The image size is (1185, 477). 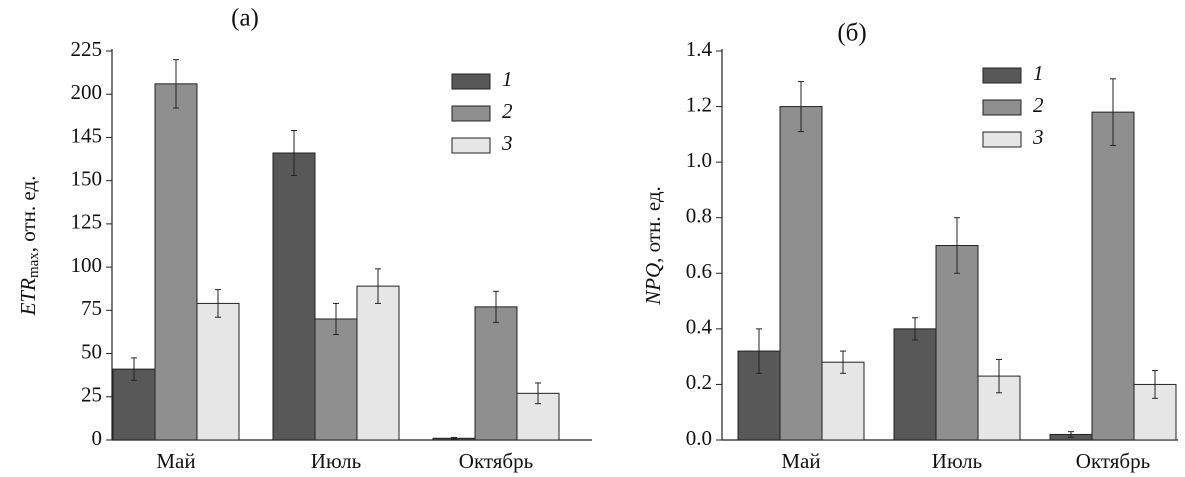 I want to click on y-tick-label: 150, so click(x=87, y=178).